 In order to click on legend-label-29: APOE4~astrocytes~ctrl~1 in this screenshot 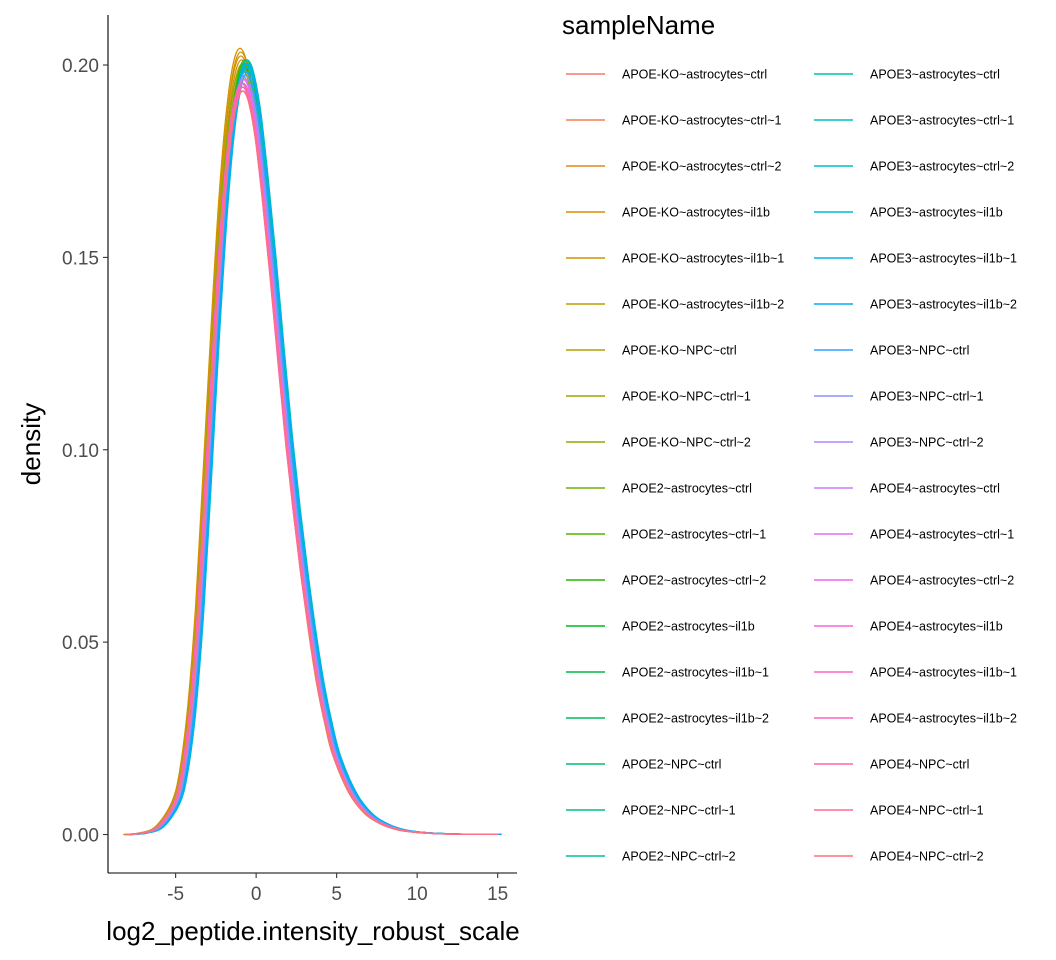, I will do `click(942, 535)`.